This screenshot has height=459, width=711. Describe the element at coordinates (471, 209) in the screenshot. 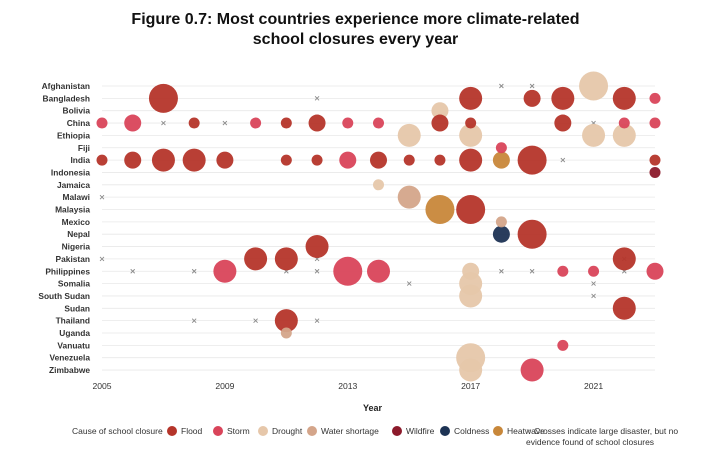

I see `point-malaysia-2017` at that location.